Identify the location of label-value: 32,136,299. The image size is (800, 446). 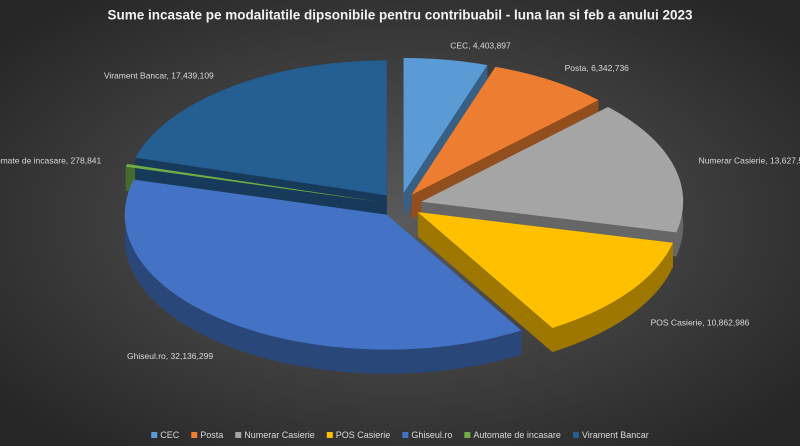
(192, 356).